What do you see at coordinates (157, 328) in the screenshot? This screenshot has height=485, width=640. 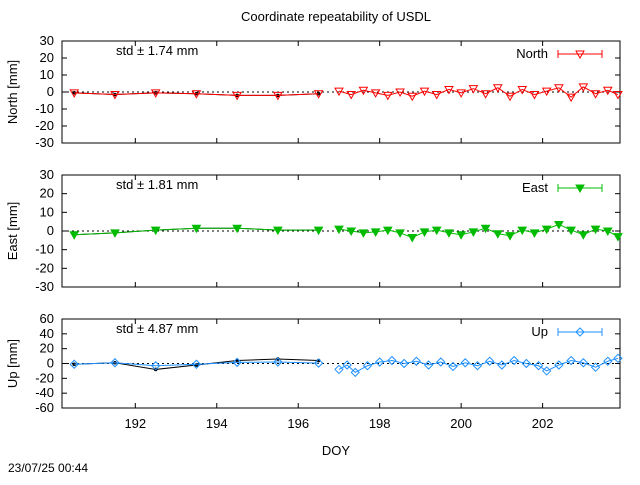 I see `std-label: std ± 4.87 mm` at bounding box center [157, 328].